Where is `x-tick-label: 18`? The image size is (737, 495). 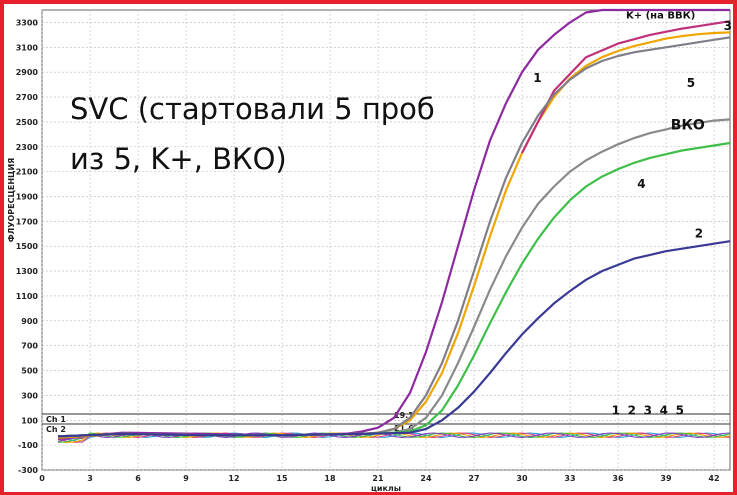 x-tick-label: 18 is located at coordinates (330, 478).